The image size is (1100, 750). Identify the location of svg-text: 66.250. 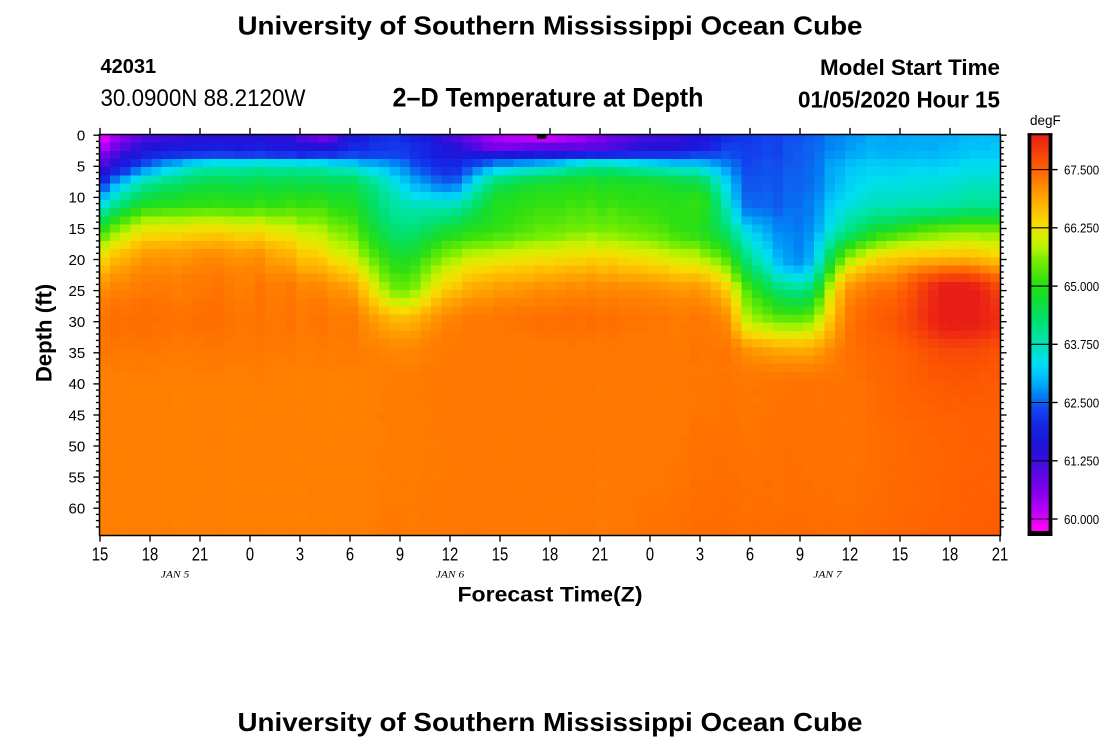
(1081, 228).